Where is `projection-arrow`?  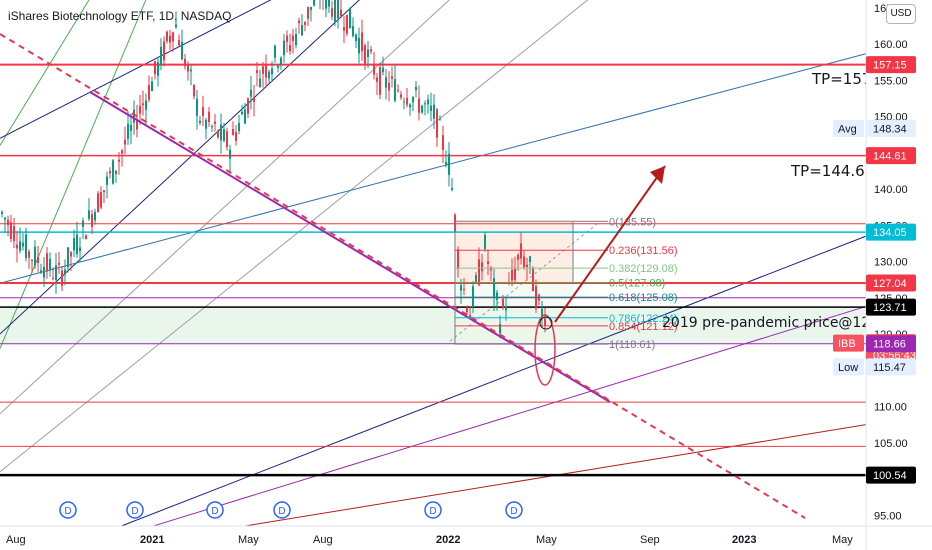
projection-arrow is located at coordinates (610, 244).